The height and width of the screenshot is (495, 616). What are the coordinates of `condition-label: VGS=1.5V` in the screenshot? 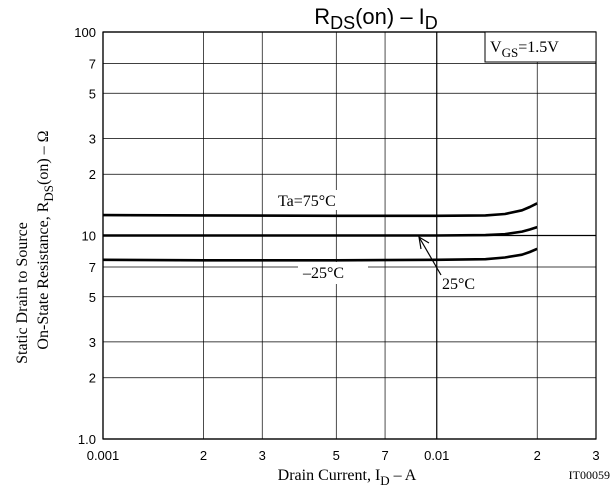 It's located at (524, 49).